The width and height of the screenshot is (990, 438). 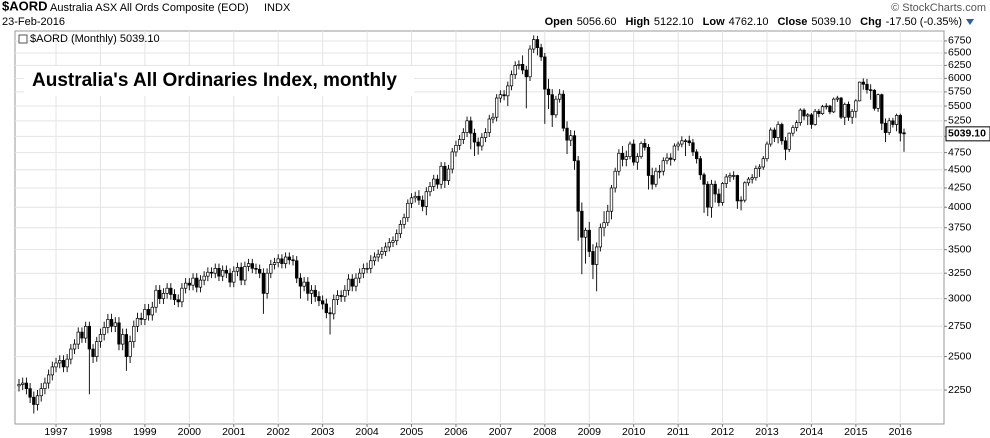 What do you see at coordinates (597, 22) in the screenshot?
I see `quote-value: 5056.60` at bounding box center [597, 22].